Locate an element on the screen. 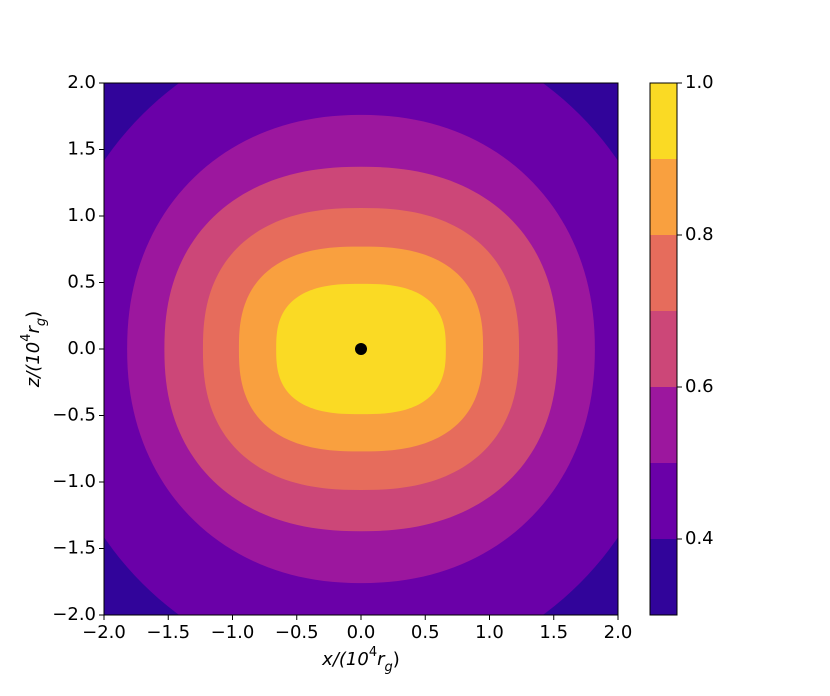 The image size is (830, 696). y-tick-label: 1.5 is located at coordinates (81, 149).